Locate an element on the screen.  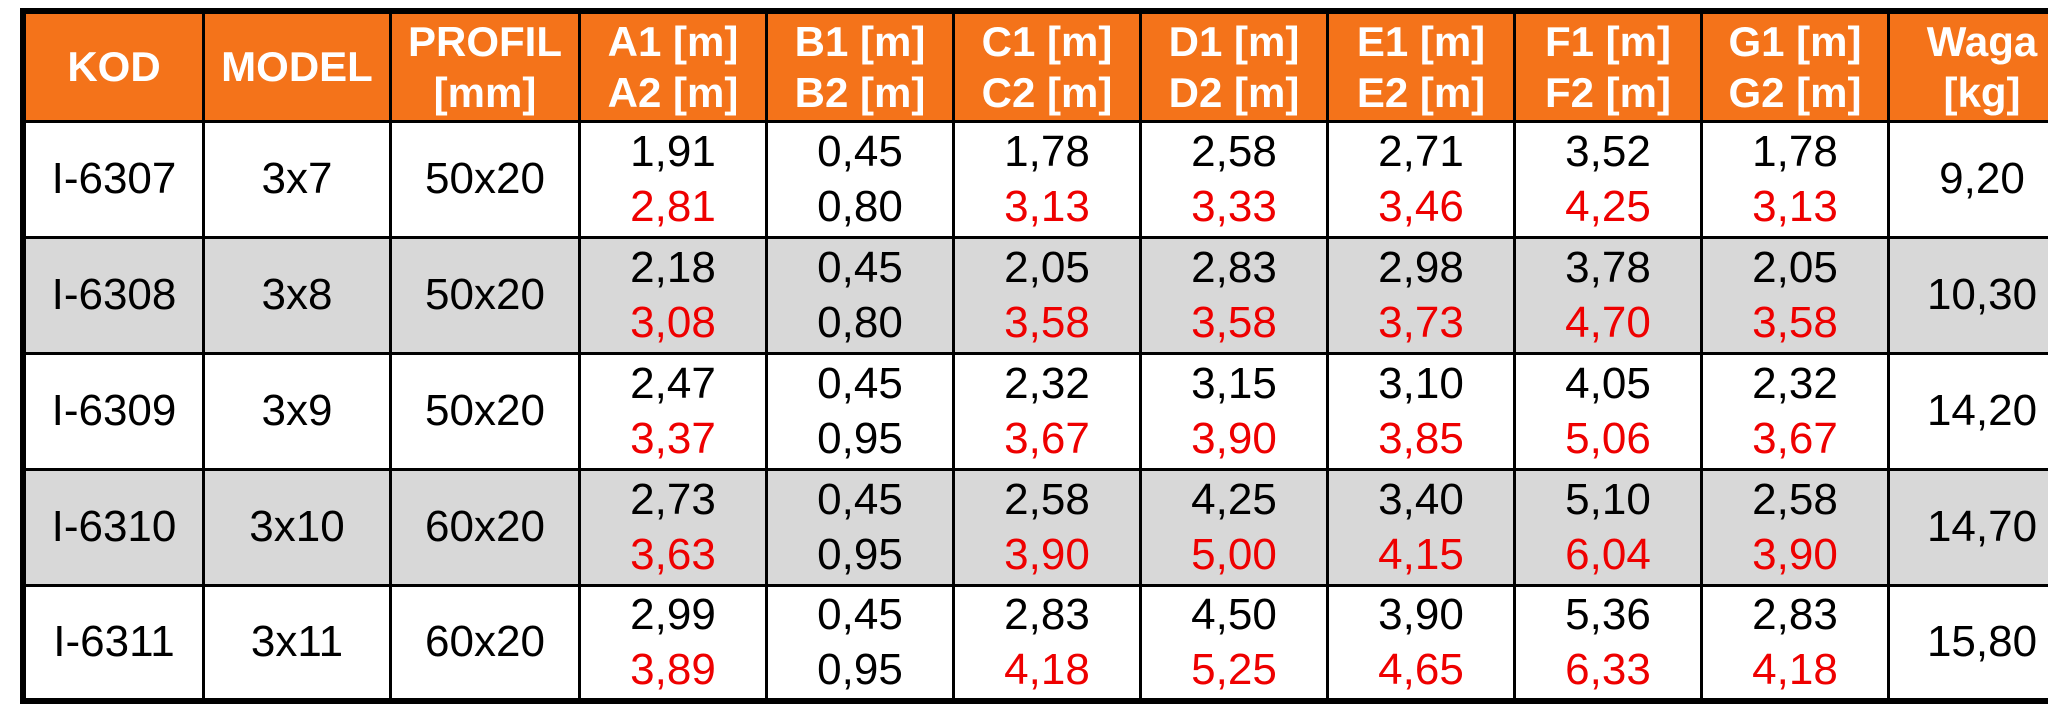
column-header-c: C1 [m] C2 [m] is located at coordinates (1047, 66).